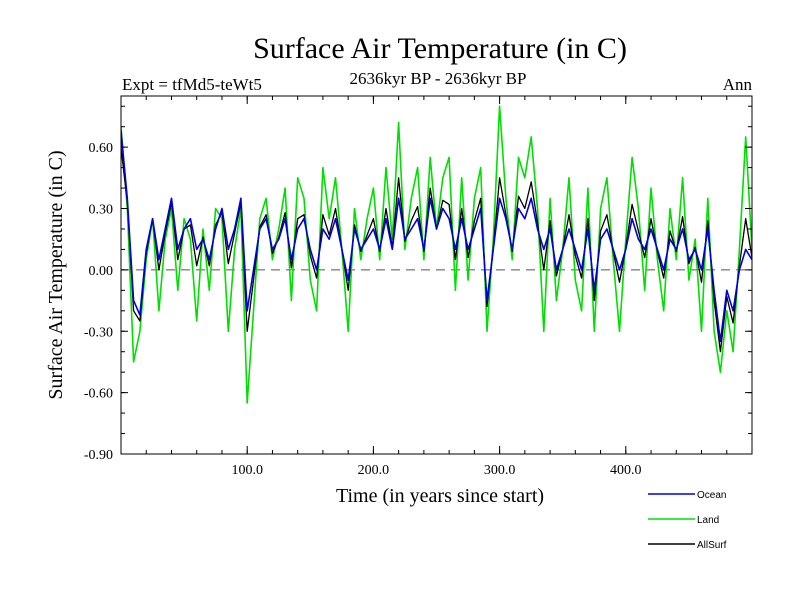 The height and width of the screenshot is (600, 800). Describe the element at coordinates (98, 455) in the screenshot. I see `y-tick-label: -0.90` at that location.